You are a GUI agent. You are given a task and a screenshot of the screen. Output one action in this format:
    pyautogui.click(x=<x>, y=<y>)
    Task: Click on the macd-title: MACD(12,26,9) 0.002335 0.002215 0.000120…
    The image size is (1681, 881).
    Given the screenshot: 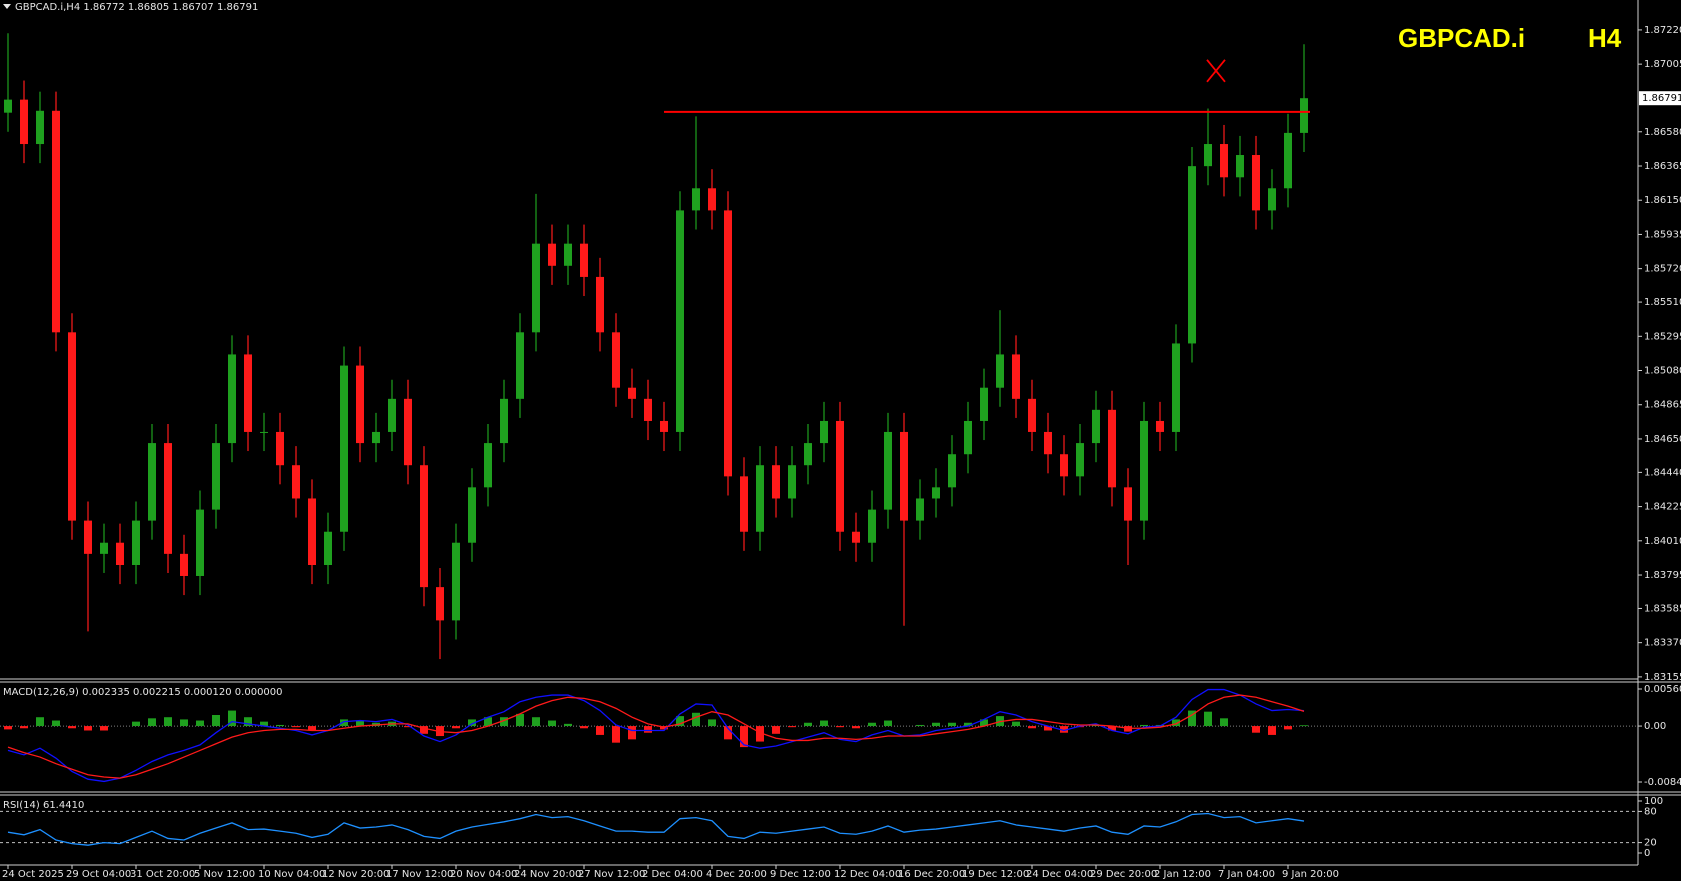 What is the action you would take?
    pyautogui.click(x=143, y=692)
    